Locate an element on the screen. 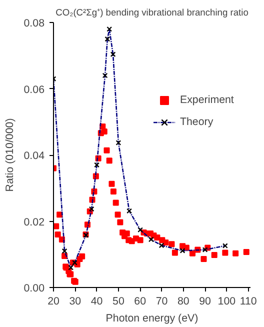 This screenshot has height=327, width=264. x-tick-label: 80 is located at coordinates (183, 302).